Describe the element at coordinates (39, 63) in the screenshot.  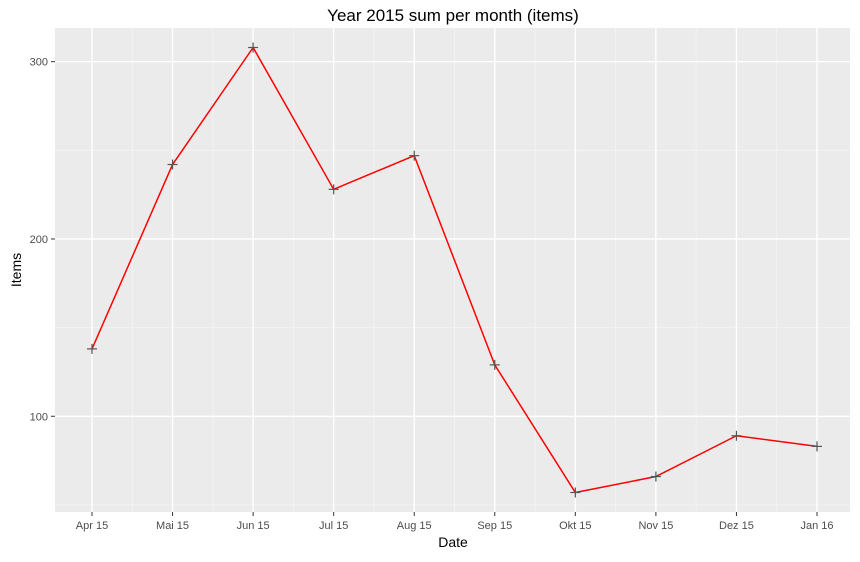
I see `y-tick-label: 300` at that location.